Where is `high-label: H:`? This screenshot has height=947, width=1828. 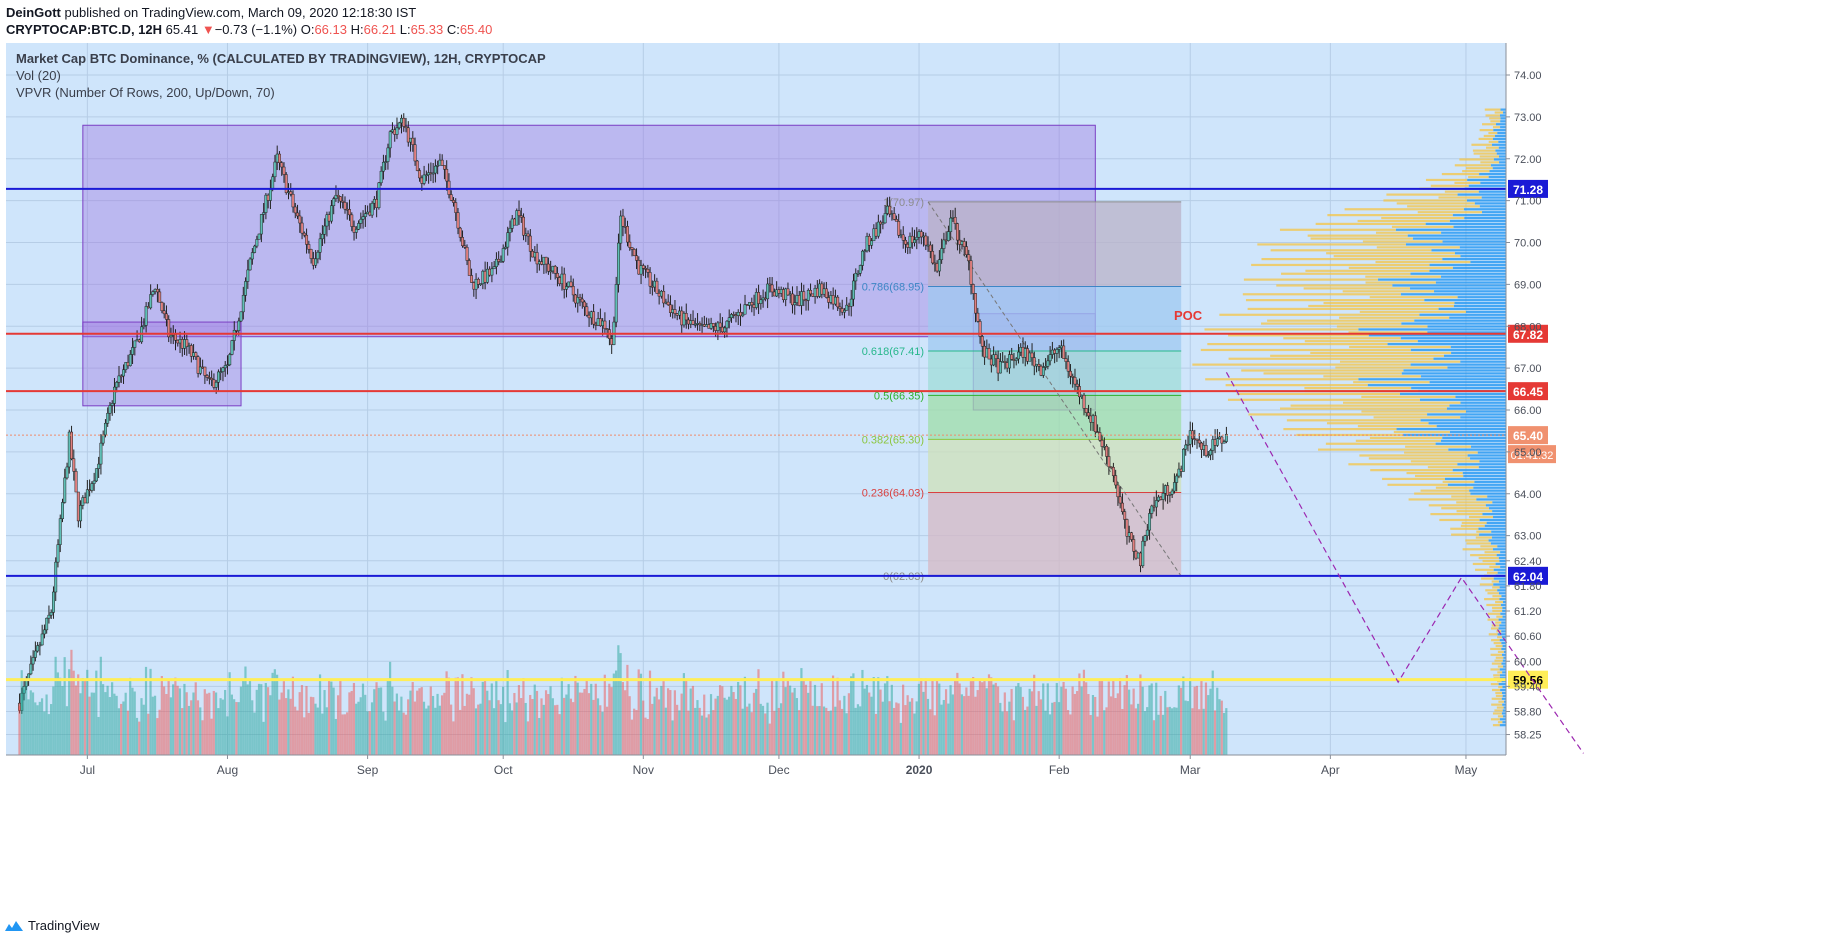 high-label: H: is located at coordinates (357, 29).